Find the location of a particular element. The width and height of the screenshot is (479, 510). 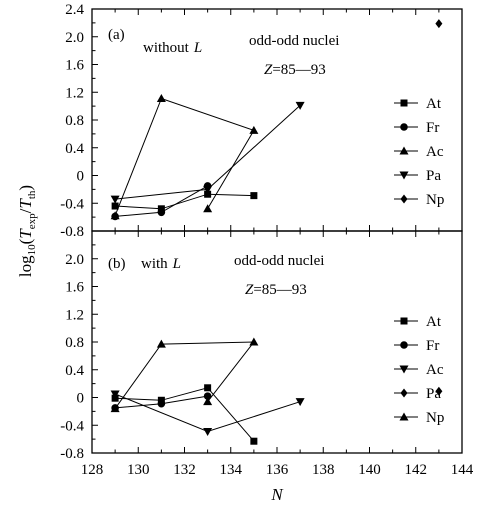

x-tick-label: 134 is located at coordinates (231, 470).